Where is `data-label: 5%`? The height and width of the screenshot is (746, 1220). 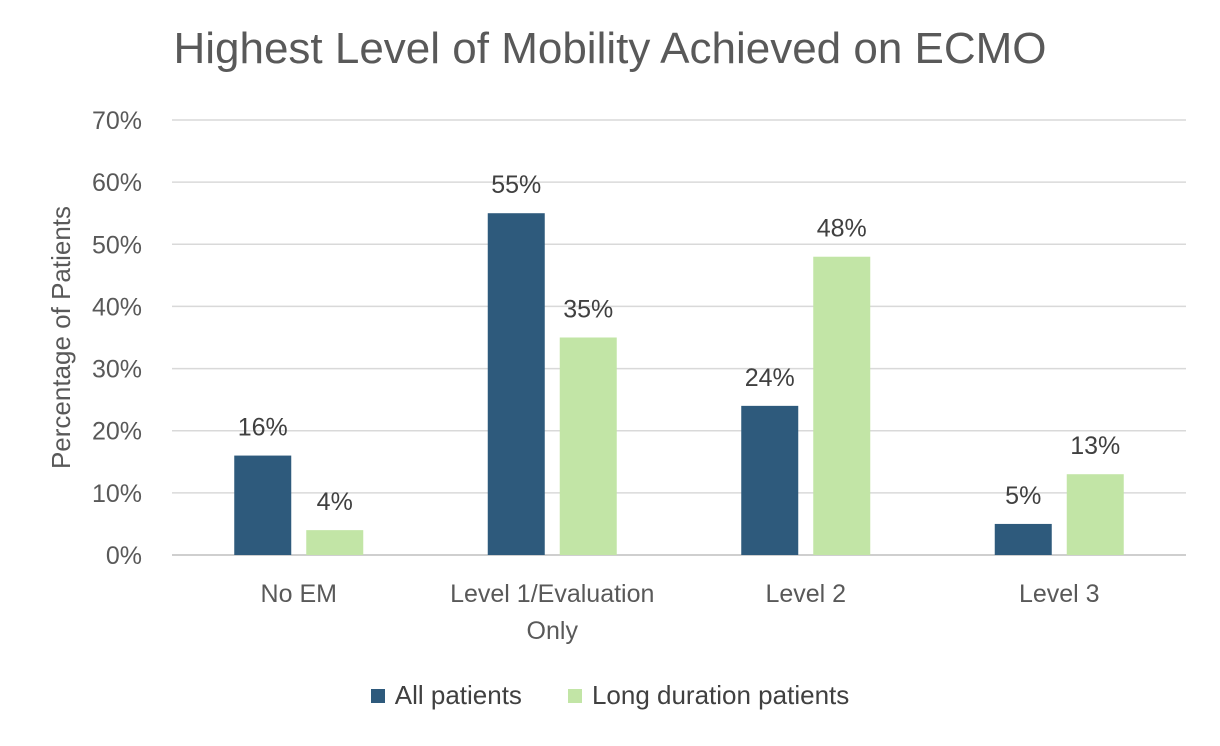
data-label: 5% is located at coordinates (1023, 496).